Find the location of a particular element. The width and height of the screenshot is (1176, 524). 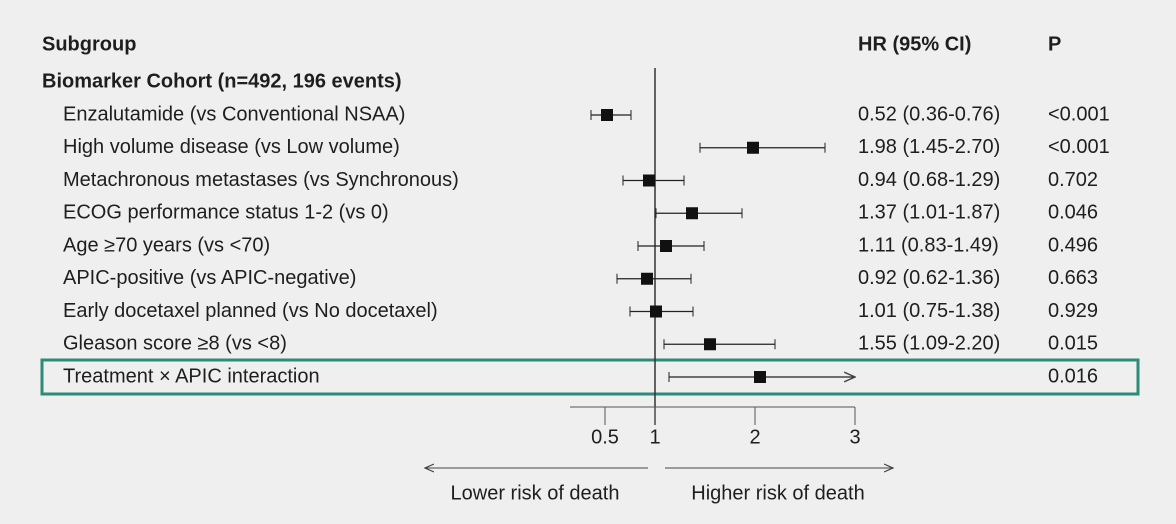

group-label: Biomarker Cohort (n=492, 196 events) is located at coordinates (222, 81).